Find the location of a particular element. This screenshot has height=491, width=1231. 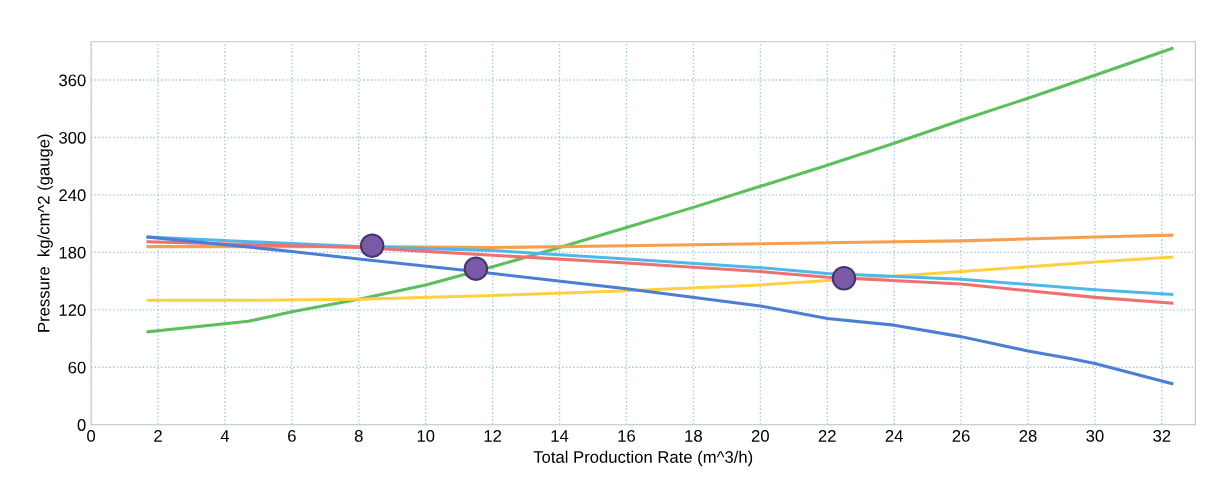

x-tick-label: 12 is located at coordinates (493, 436).